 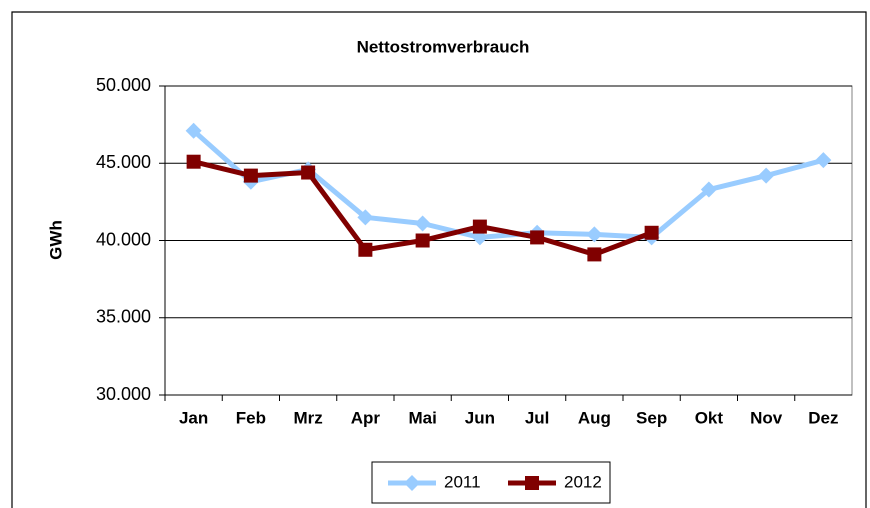 I want to click on x-tick-label: Aug, so click(x=594, y=417).